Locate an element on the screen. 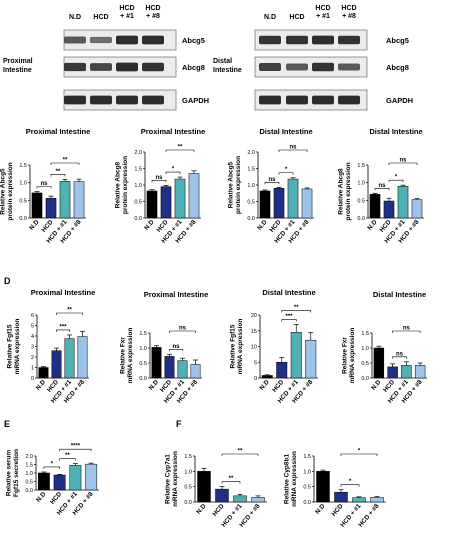 The width and height of the screenshot is (451, 550). panel-letter: D is located at coordinates (7, 281).